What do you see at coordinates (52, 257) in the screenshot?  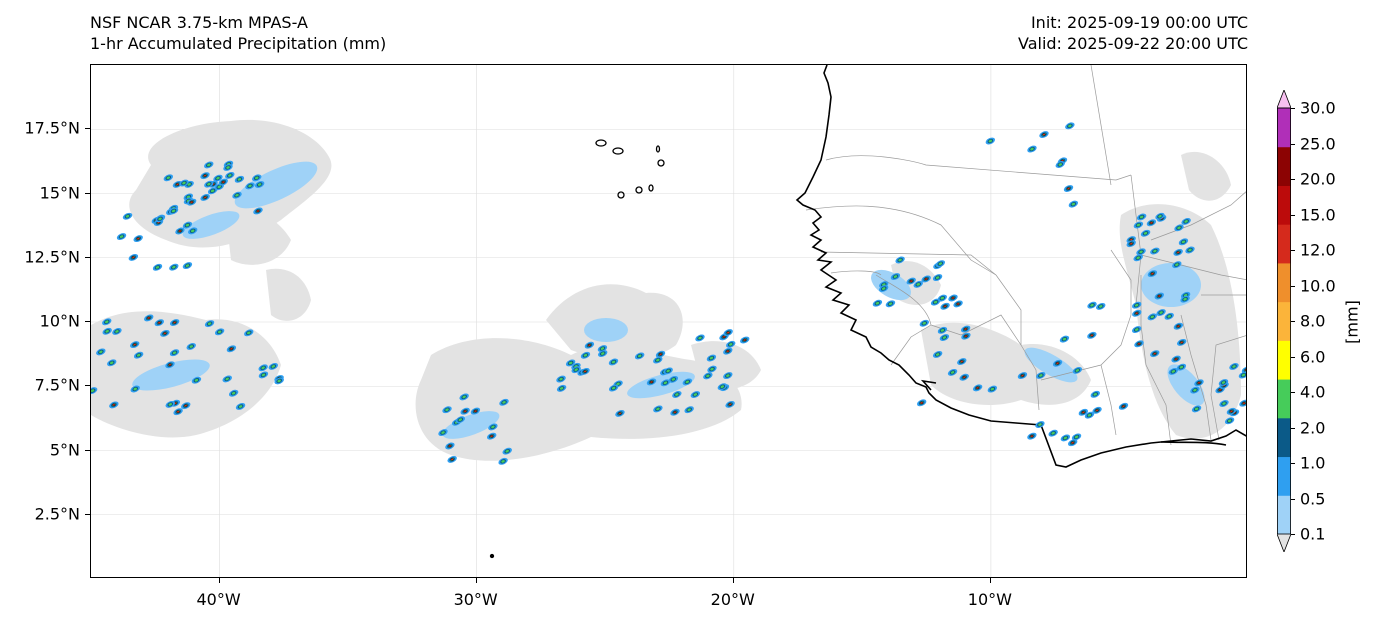 I see `lat-tick-label: 12.5°N` at bounding box center [52, 257].